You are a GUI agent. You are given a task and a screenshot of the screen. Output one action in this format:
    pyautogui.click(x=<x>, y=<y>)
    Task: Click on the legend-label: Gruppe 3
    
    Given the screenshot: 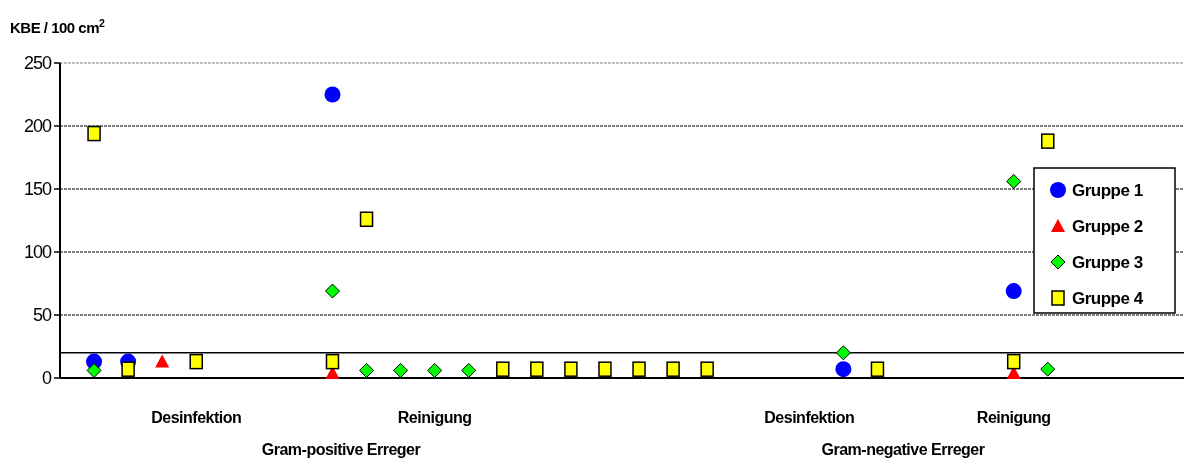 What is the action you would take?
    pyautogui.click(x=1107, y=262)
    